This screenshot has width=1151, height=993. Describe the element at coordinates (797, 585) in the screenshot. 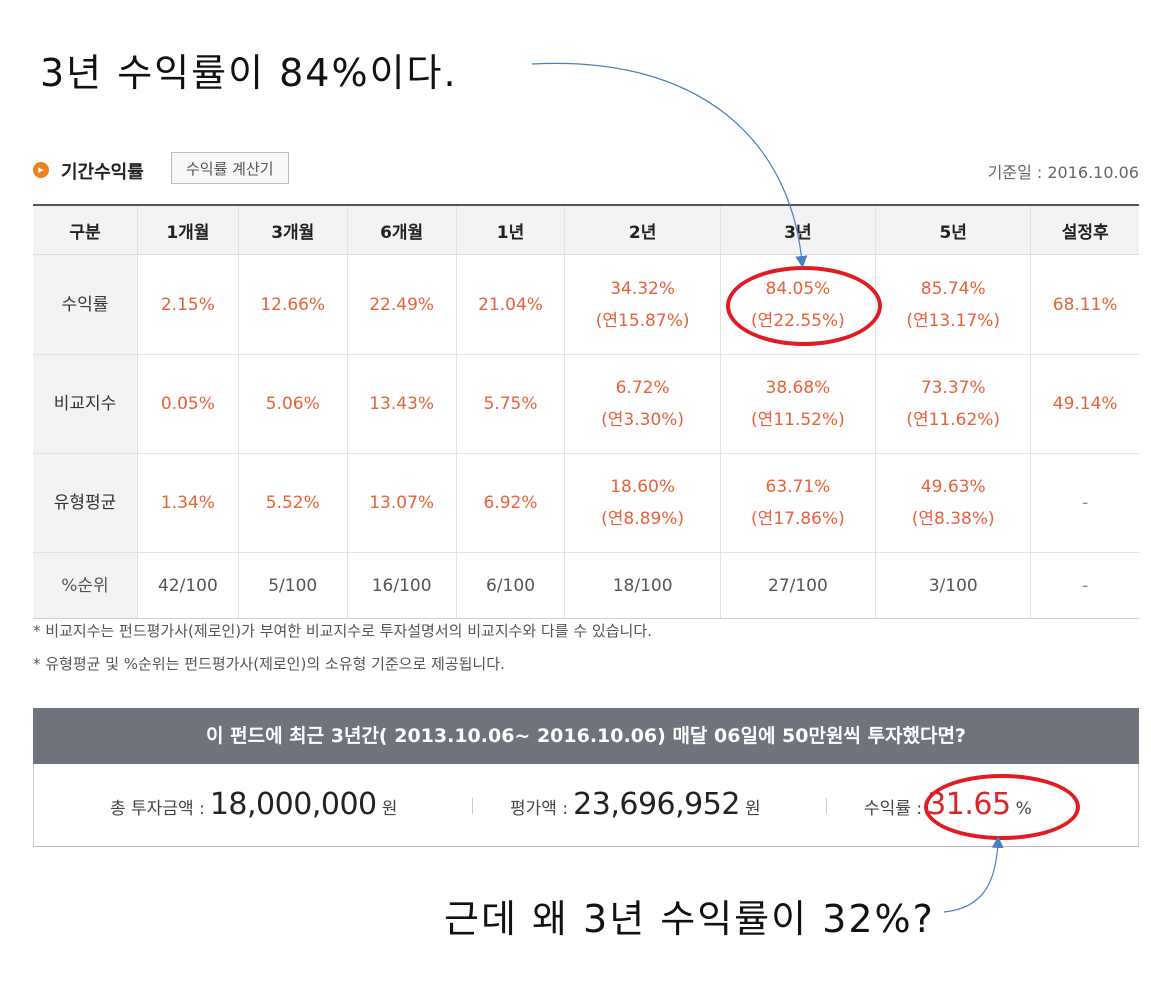

I see `table-cell: 27/100` at that location.